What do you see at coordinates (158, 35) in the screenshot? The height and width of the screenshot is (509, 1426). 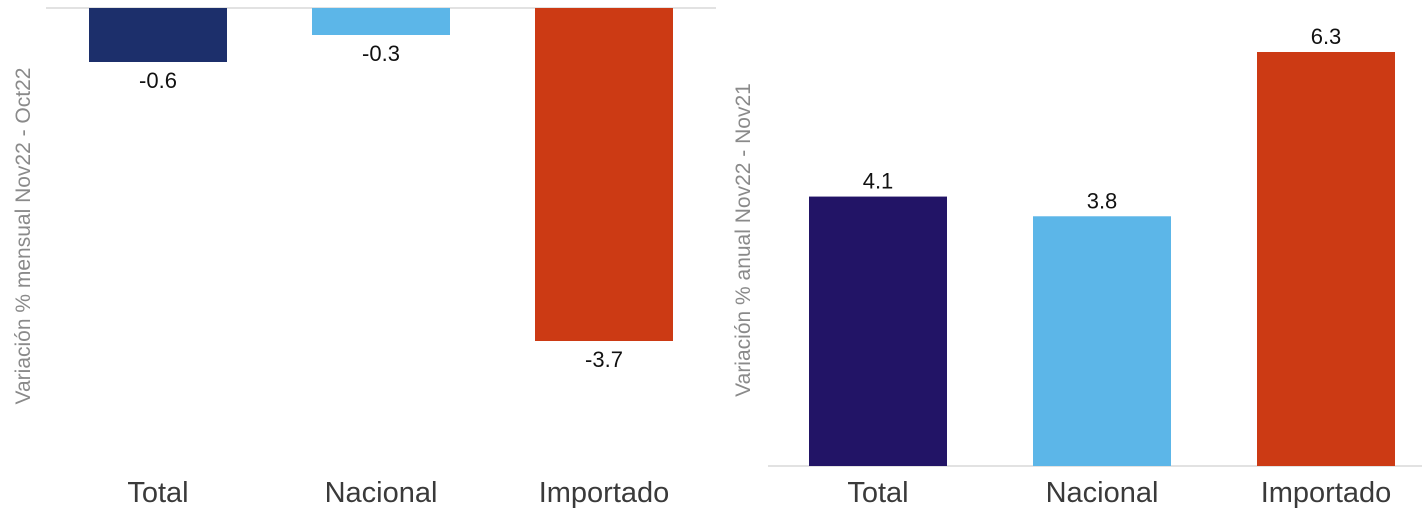 I see `monthly-bar-total` at bounding box center [158, 35].